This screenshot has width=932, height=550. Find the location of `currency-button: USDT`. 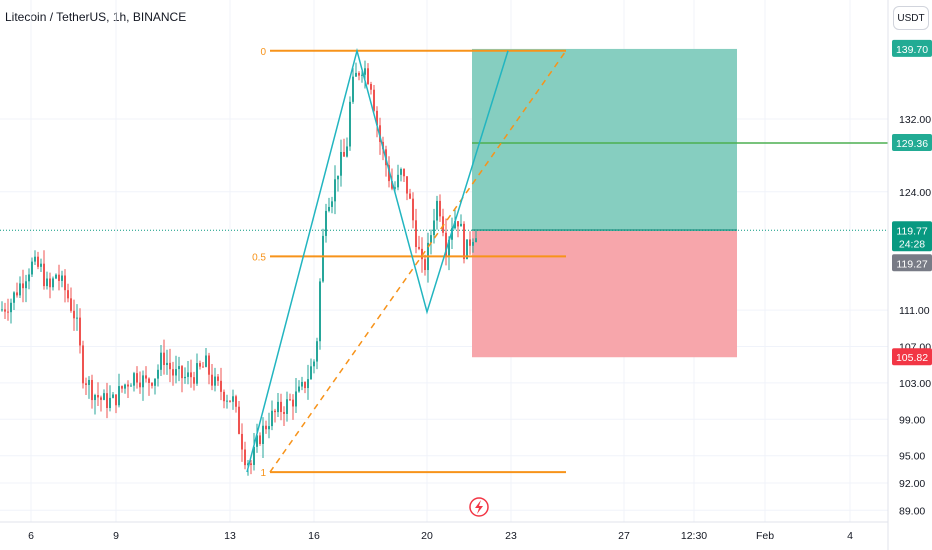

currency-button: USDT is located at coordinates (911, 18).